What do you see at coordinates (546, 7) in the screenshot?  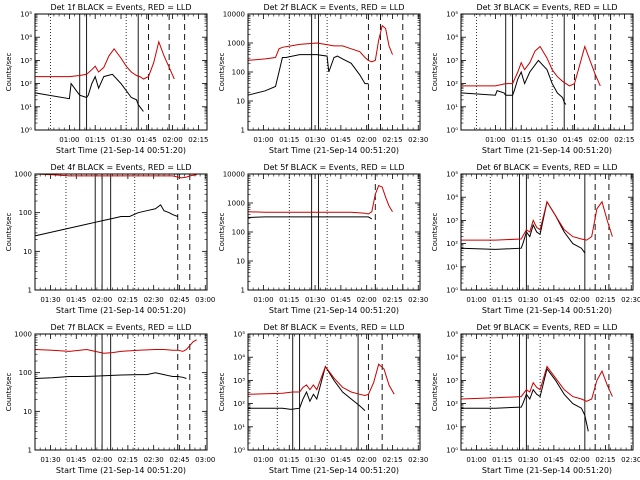 I see `panel-title: Det 3f BLACK = Events, RED = LLD` at bounding box center [546, 7].